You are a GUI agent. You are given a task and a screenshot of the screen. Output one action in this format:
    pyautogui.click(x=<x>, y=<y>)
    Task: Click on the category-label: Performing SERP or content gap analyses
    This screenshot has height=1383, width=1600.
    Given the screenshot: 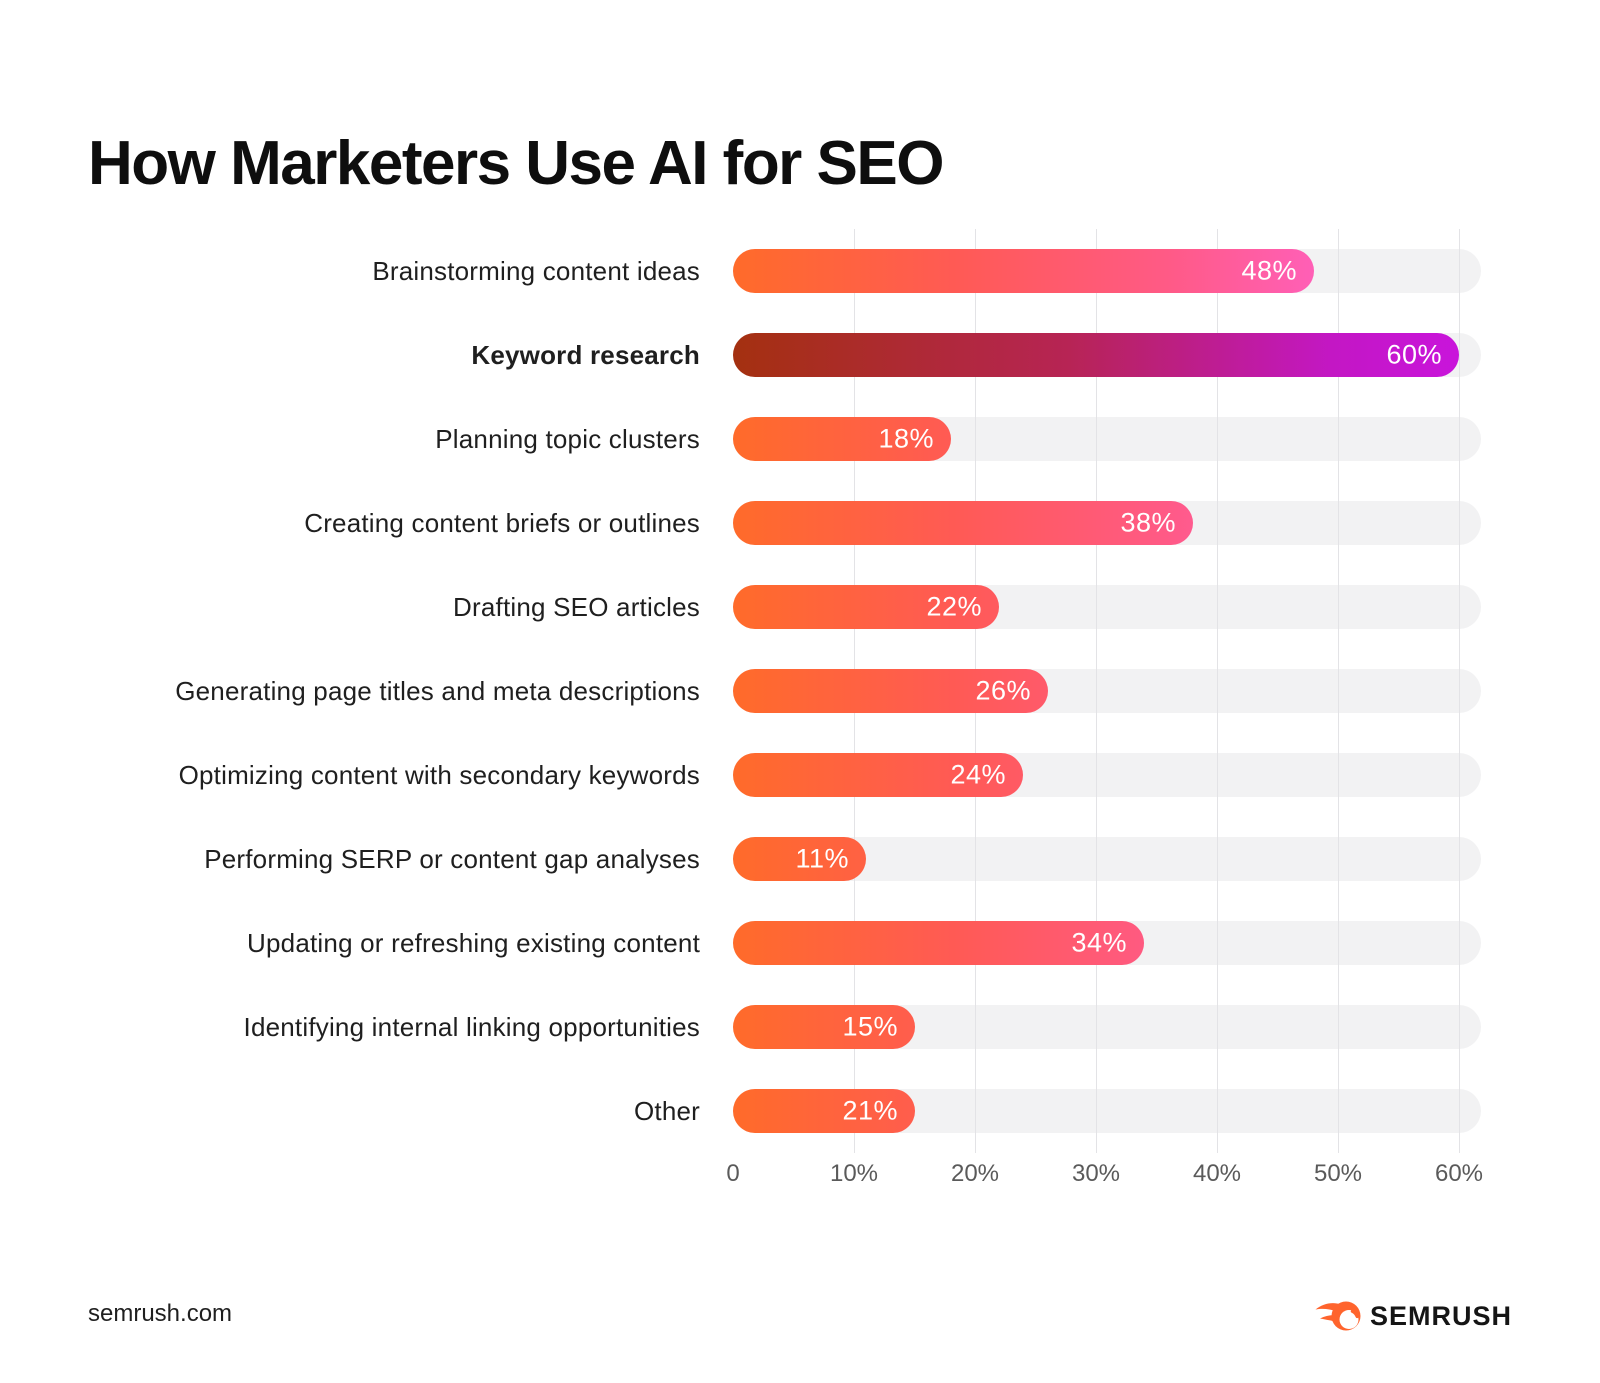 What is the action you would take?
    pyautogui.click(x=452, y=858)
    